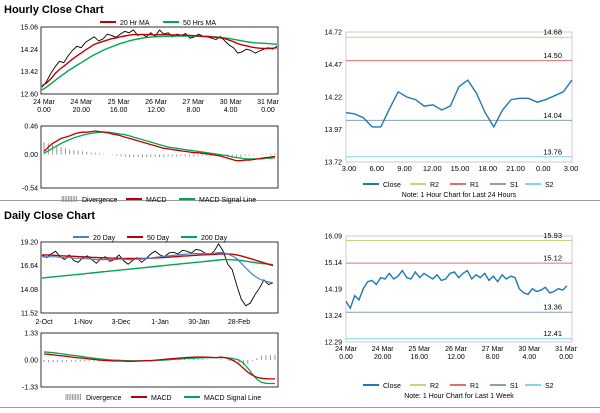 This screenshot has height=413, width=600. Describe the element at coordinates (43, 322) in the screenshot. I see `daily-price-x-tick-0: 2-Oct` at that location.